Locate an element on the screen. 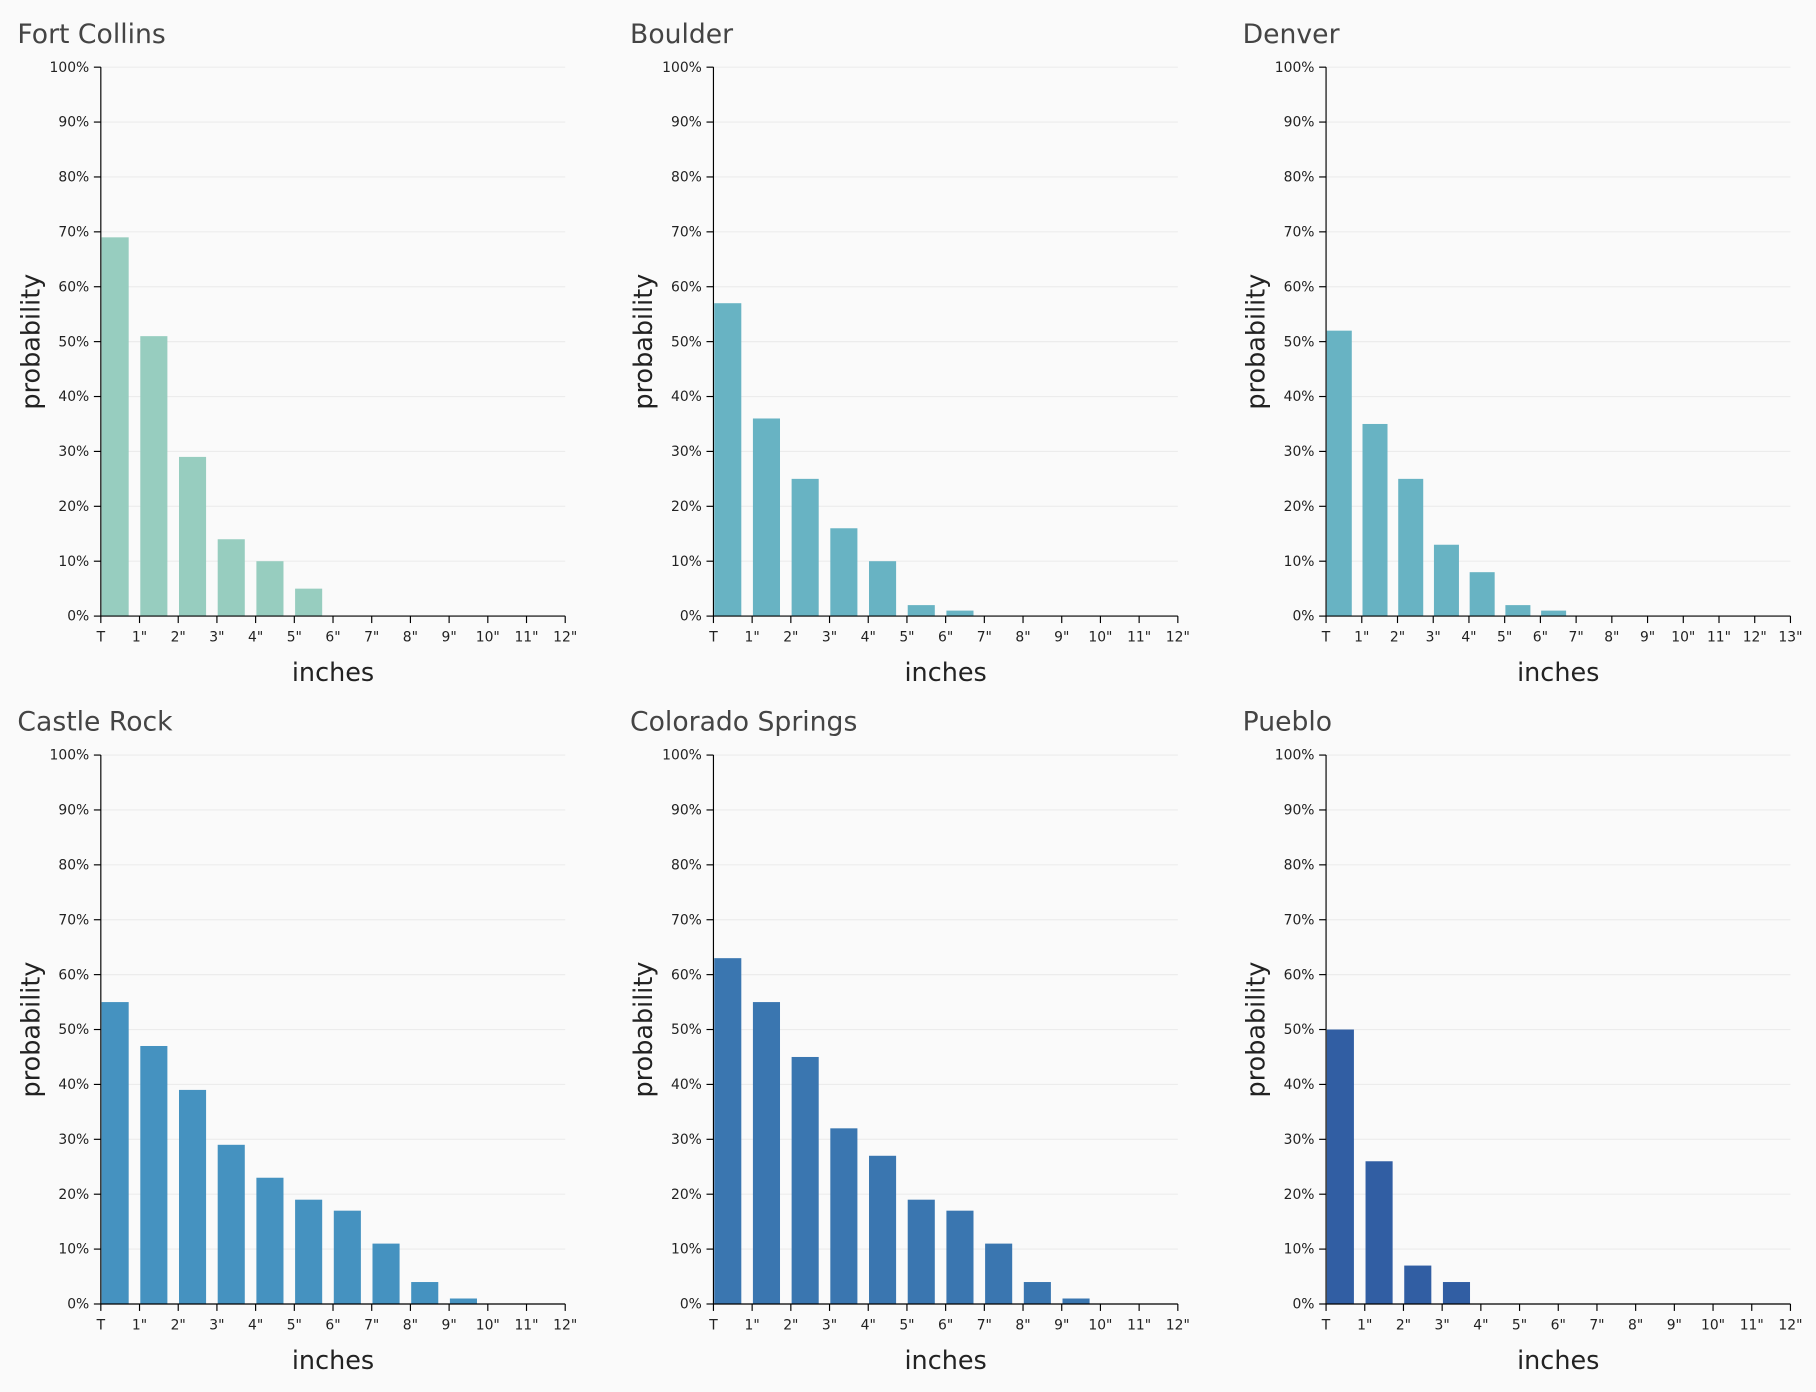  x-tick-label: 13" is located at coordinates (1790, 638).